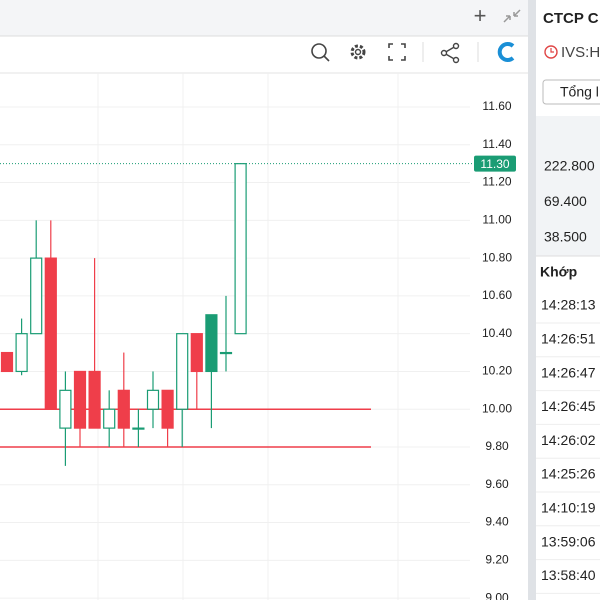 The width and height of the screenshot is (600, 600). I want to click on y-tick-label: 9.60, so click(497, 484).